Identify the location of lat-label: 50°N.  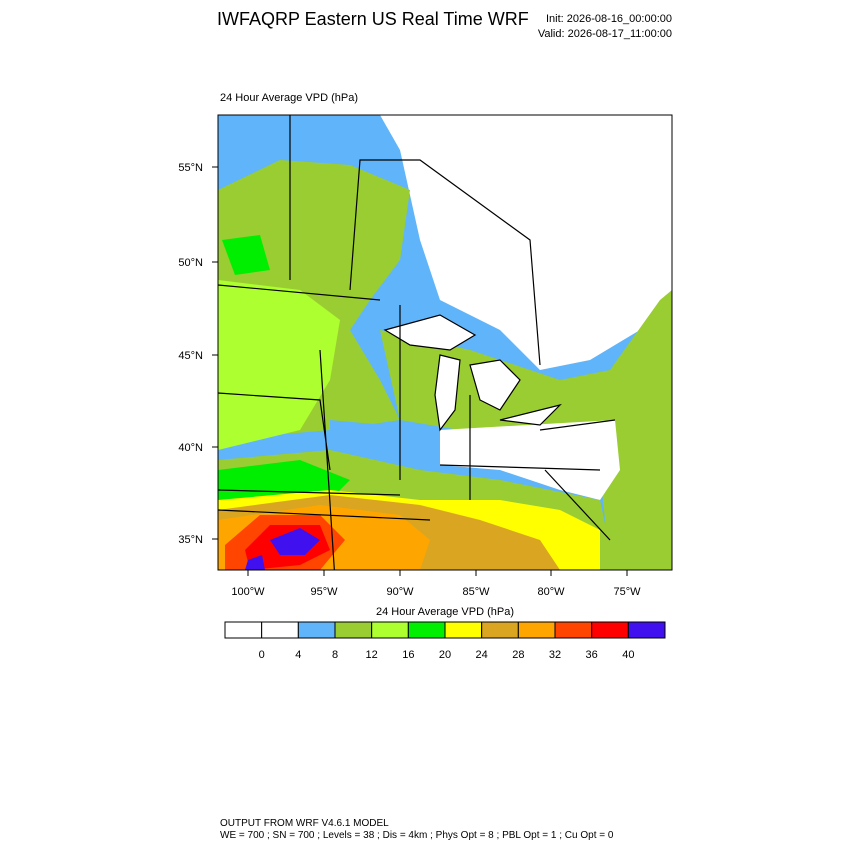
(190, 263).